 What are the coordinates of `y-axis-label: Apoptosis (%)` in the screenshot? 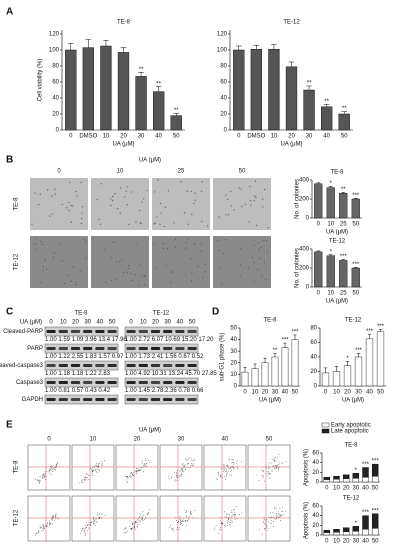 It's located at (307, 467).